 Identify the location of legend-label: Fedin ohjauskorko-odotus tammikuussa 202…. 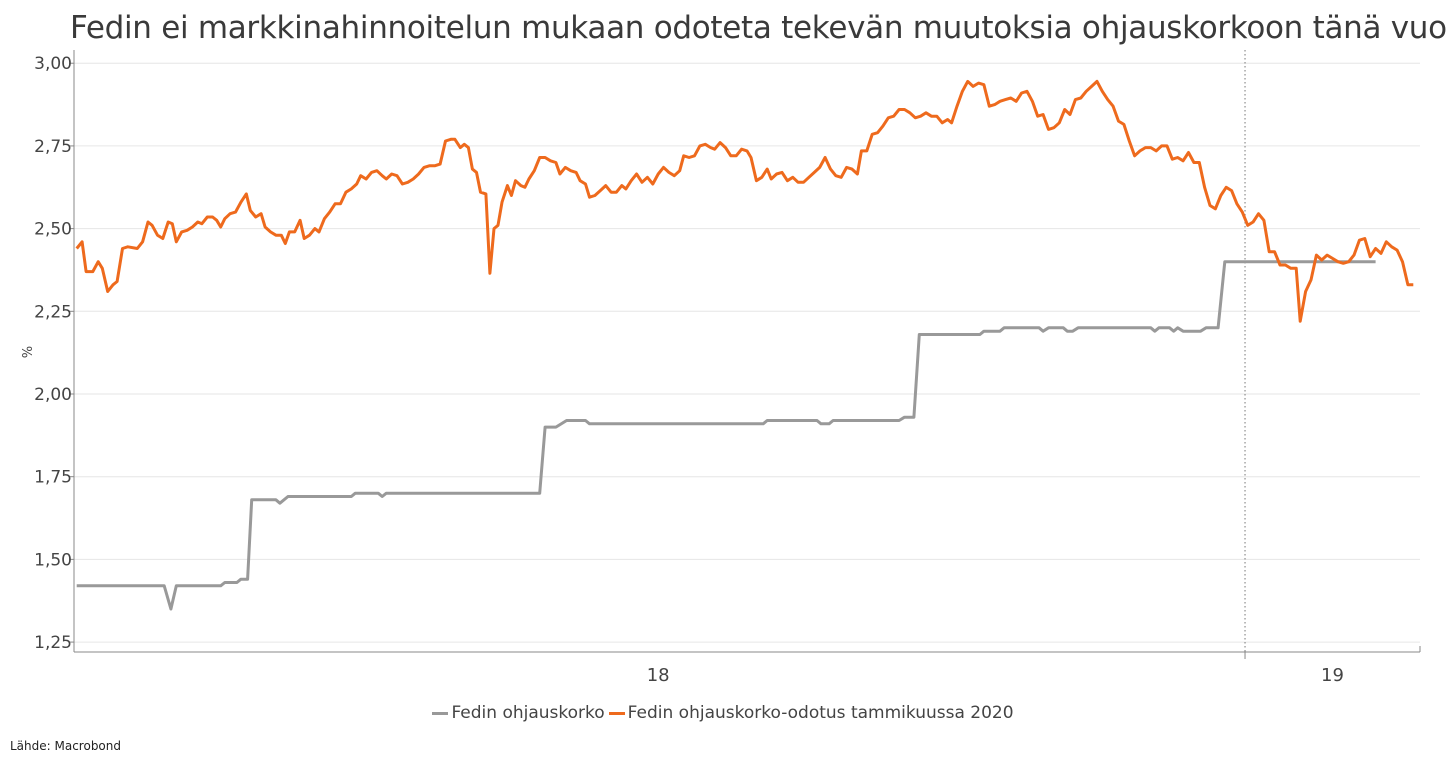
(820, 713).